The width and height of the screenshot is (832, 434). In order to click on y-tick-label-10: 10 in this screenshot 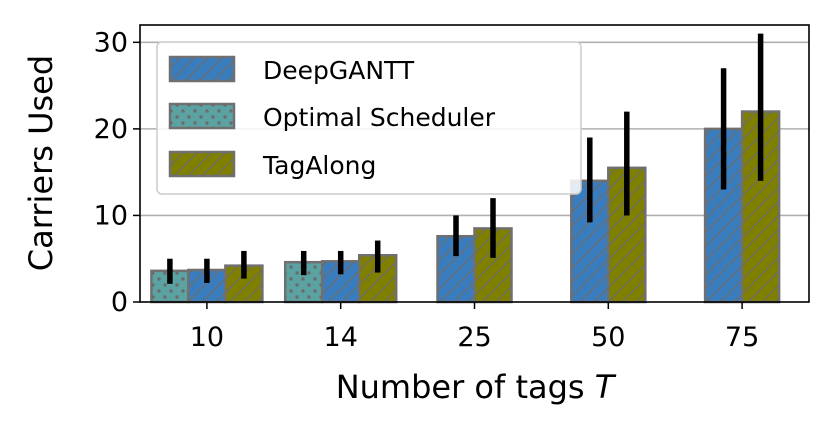, I will do `click(111, 215)`.